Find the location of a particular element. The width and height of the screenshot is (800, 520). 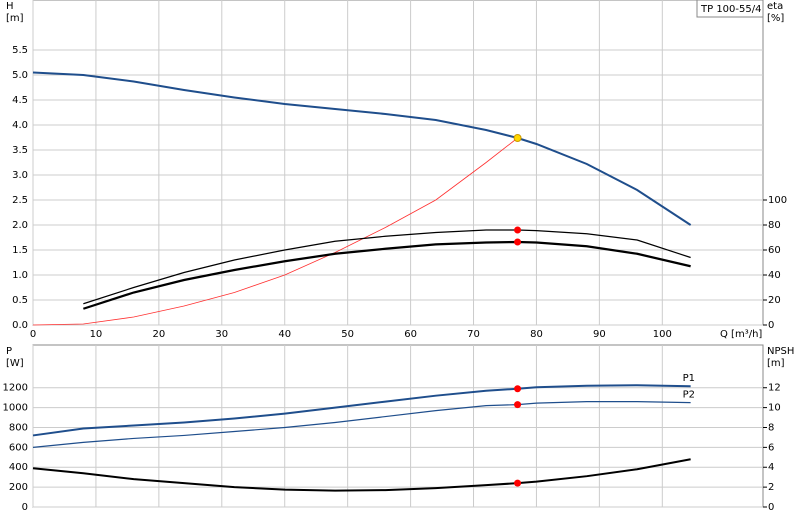

y2-tick-label: 80 is located at coordinates (774, 225).